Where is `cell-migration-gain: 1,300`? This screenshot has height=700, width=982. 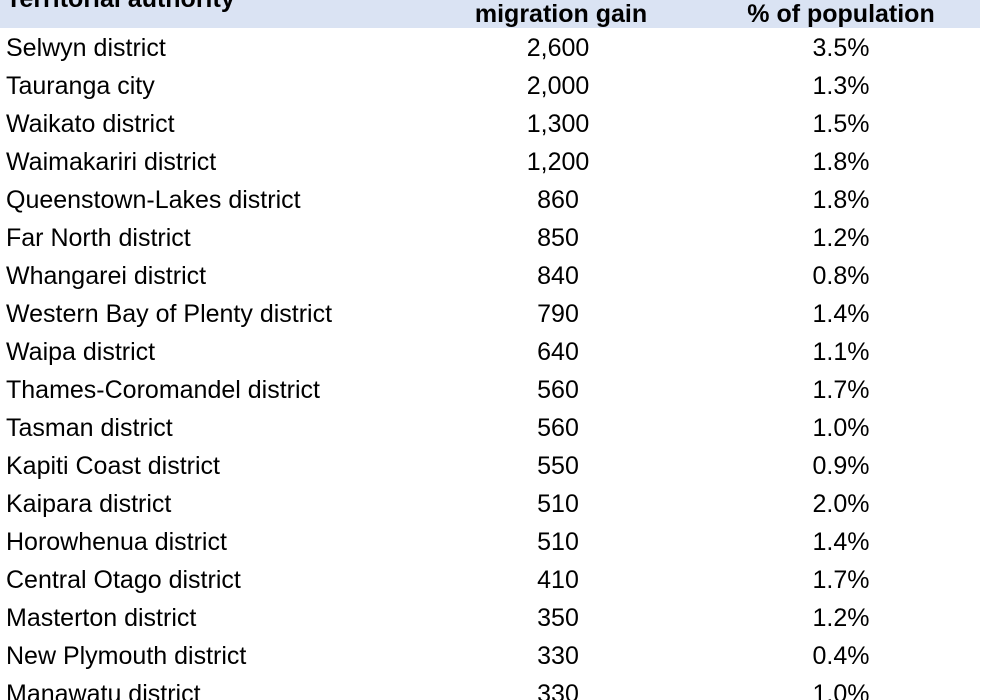
cell-migration-gain: 1,300 is located at coordinates (558, 124).